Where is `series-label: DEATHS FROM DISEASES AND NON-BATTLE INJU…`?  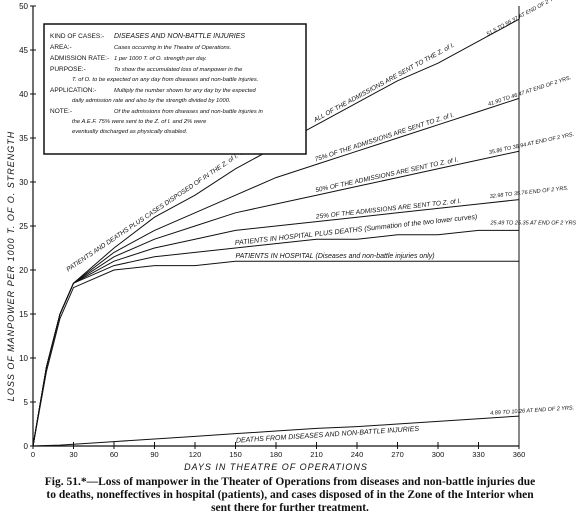
series-label: DEATHS FROM DISEASES AND NON-BATTLE INJU… is located at coordinates (328, 435).